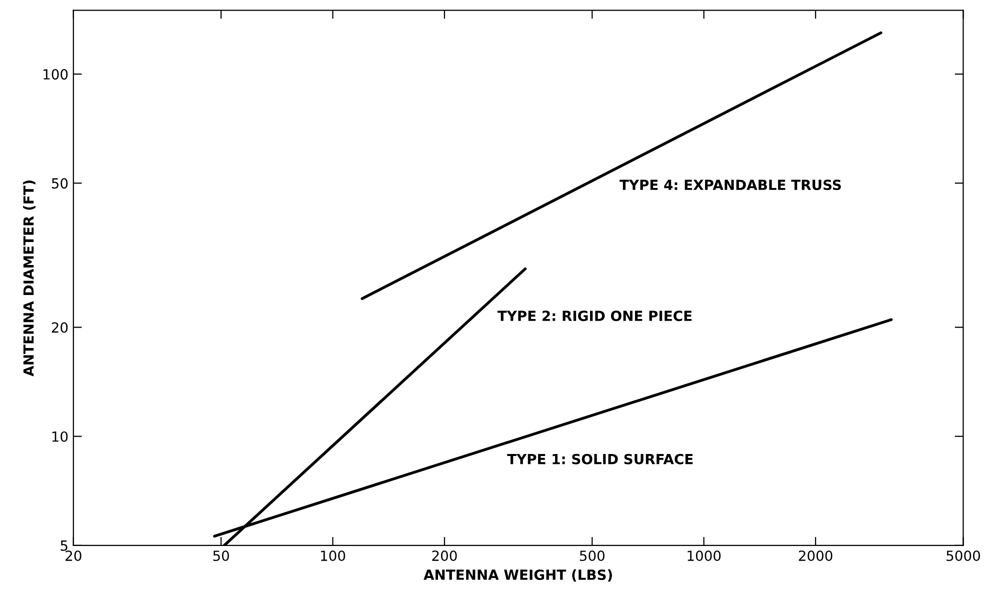 The width and height of the screenshot is (992, 606). Describe the element at coordinates (444, 556) in the screenshot. I see `x-tick-label: 200` at that location.